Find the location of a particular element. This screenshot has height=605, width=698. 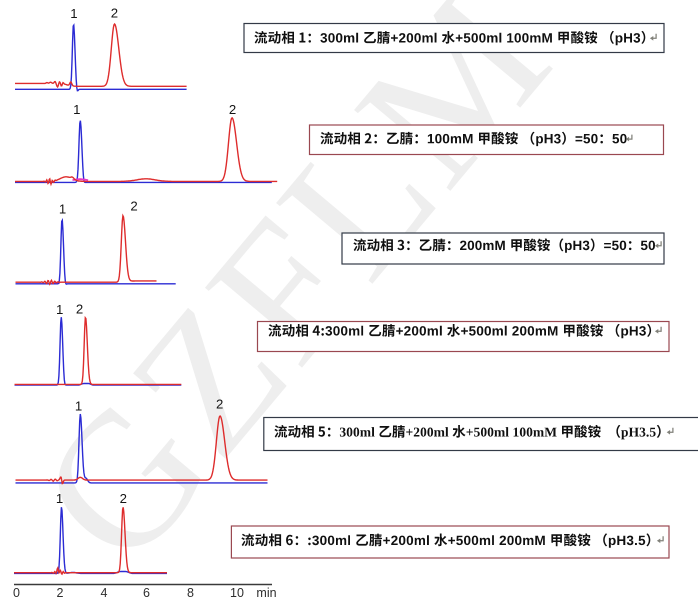

svg-text: 10 is located at coordinates (237, 593).